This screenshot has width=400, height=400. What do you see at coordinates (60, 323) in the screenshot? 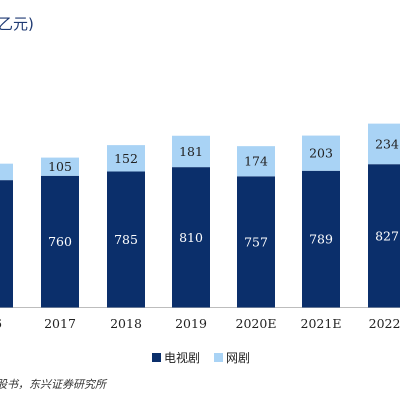
I see `x-tick-label-1: 2017` at bounding box center [60, 323].